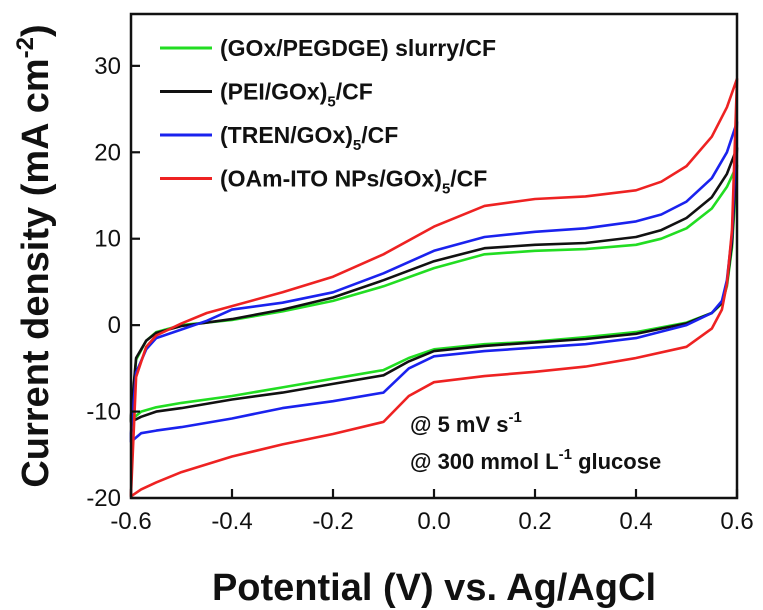 The image size is (763, 610). I want to click on x-axis-title: Potential (V) vs. Ag/AgCl, so click(434, 588).